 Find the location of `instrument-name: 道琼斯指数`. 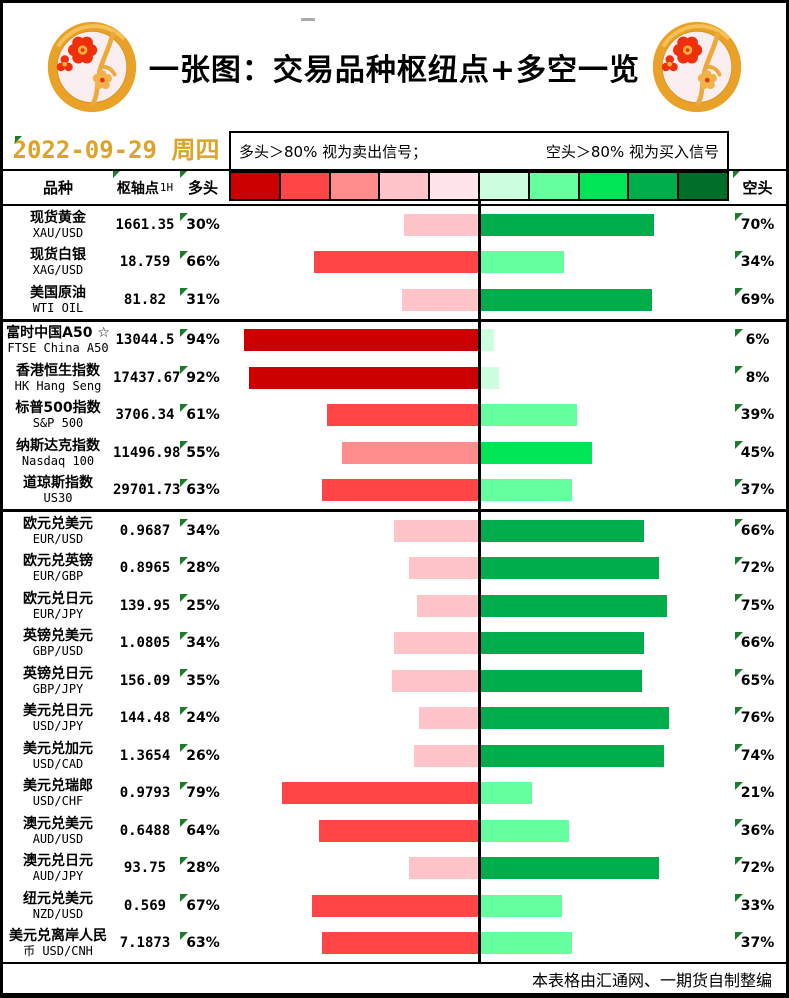

instrument-name: 道琼斯指数 is located at coordinates (58, 483).